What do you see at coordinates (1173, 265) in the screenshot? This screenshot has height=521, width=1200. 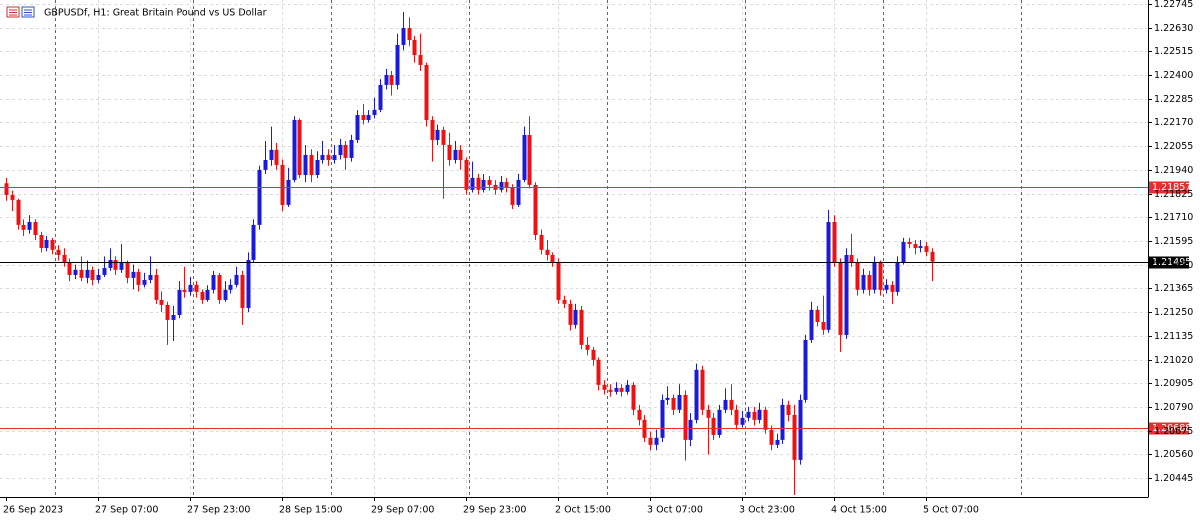 I see `y-tick-label: 1.21480` at bounding box center [1173, 265].